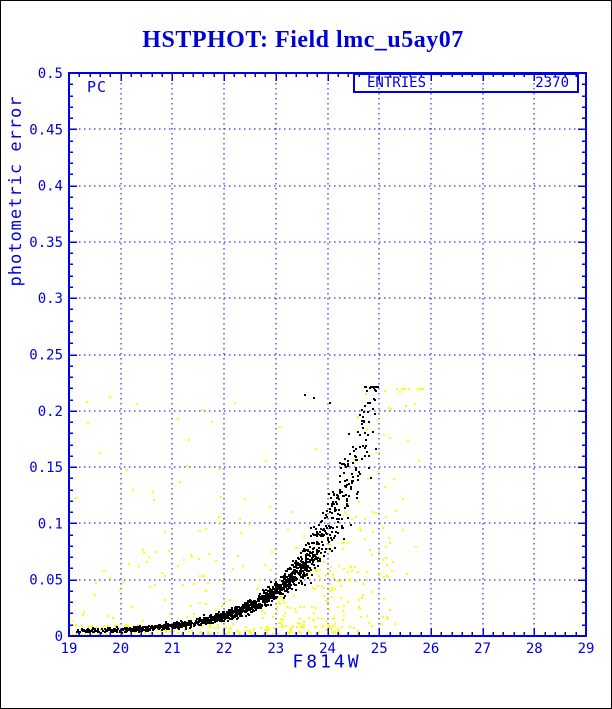  I want to click on y-tick-label: 0.1, so click(50, 524).